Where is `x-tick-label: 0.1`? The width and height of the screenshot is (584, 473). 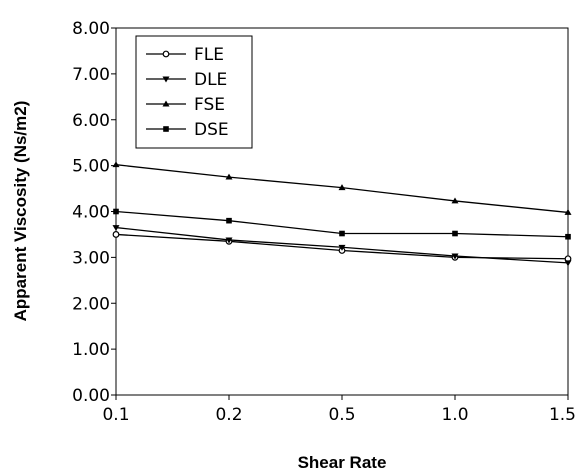 x-tick-label: 0.1 is located at coordinates (115, 415).